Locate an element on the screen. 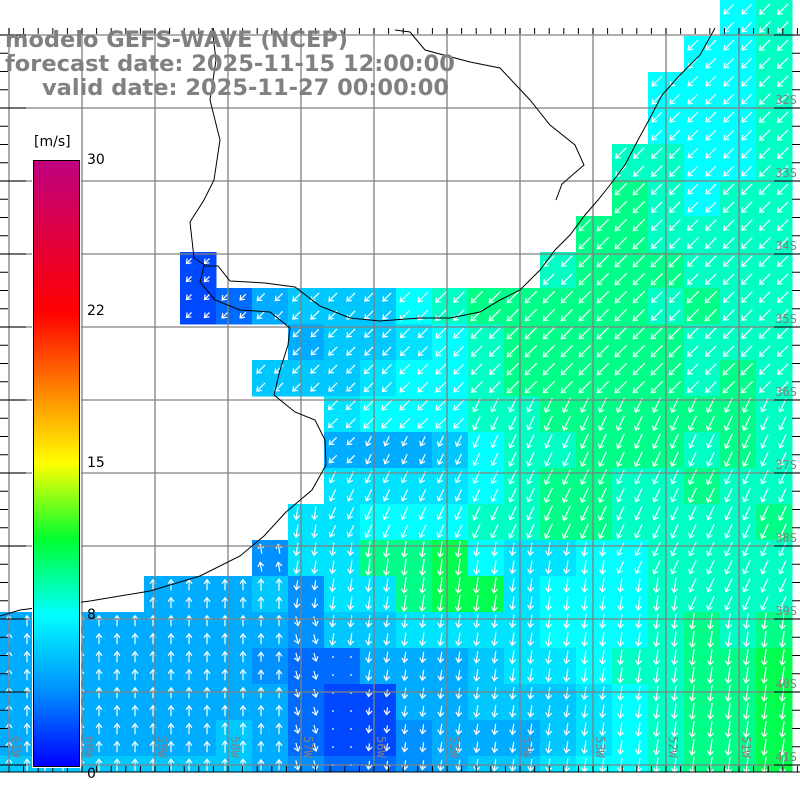  longitude-label: 54W is located at coordinates (527, 747).